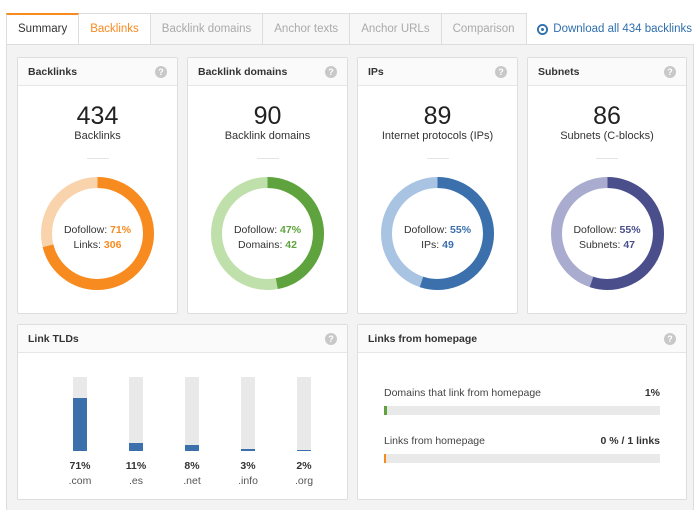 This screenshot has width=700, height=510. I want to click on tld-column-org: 2% .org, so click(304, 432).